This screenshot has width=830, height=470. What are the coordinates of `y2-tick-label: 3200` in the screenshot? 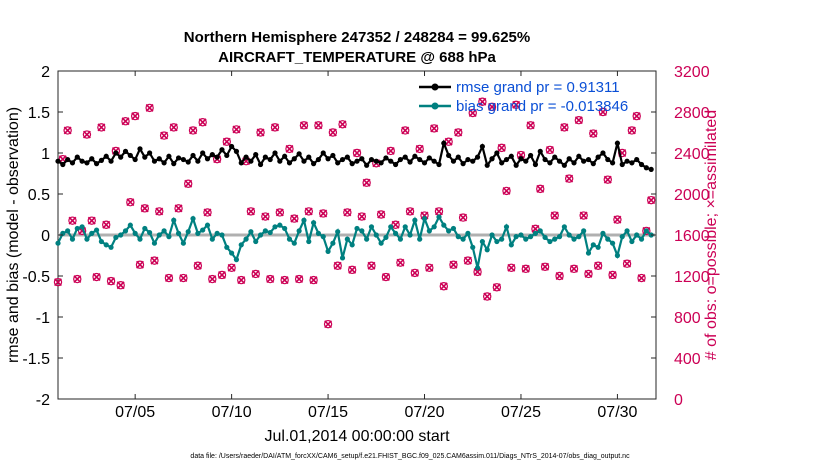 It's located at (692, 72).